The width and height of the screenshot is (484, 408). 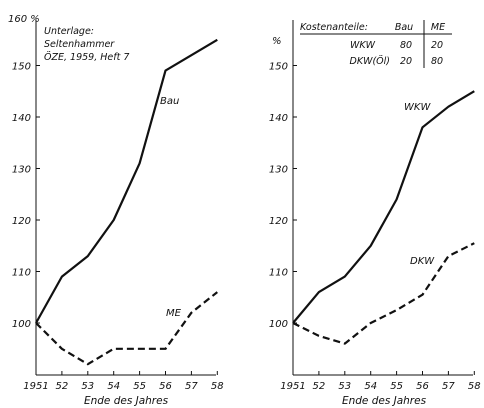 I want to click on left-x-tick-label-4: 55, so click(x=139, y=386).